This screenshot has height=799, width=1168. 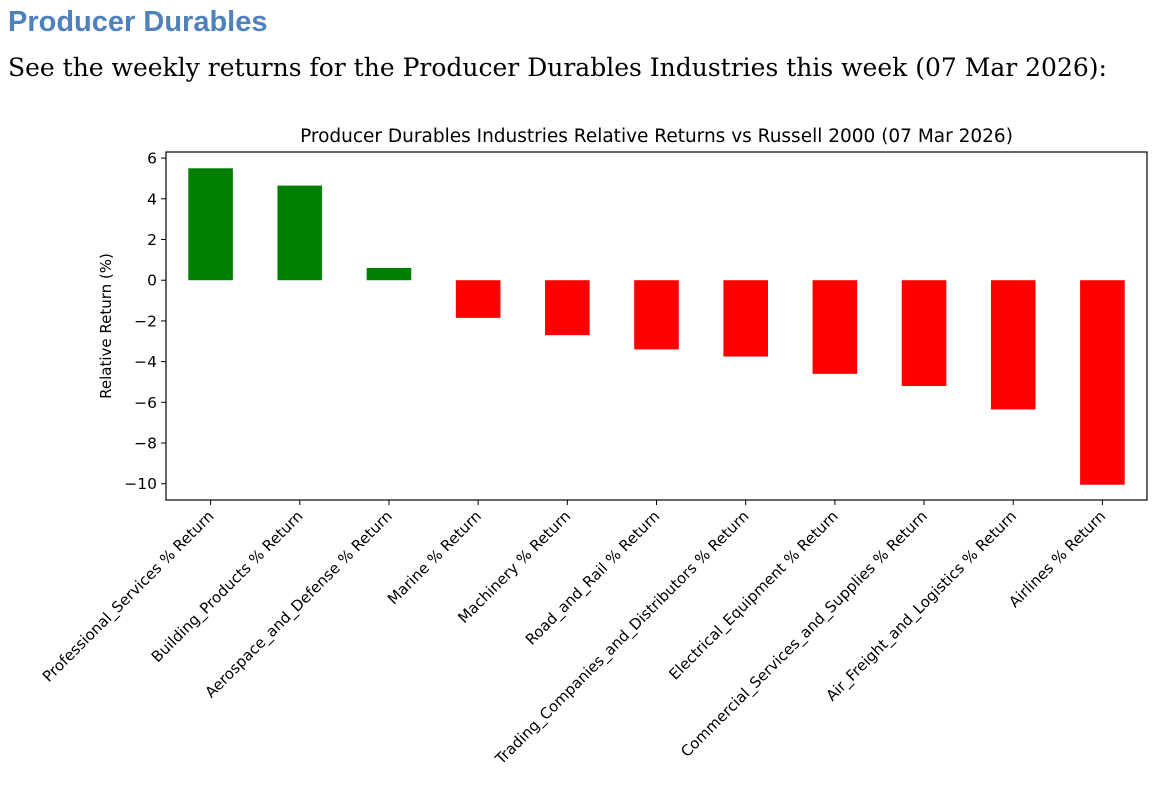 I want to click on x-tick-label: Air_Freight_and_Logistics % Return, so click(x=921, y=606).